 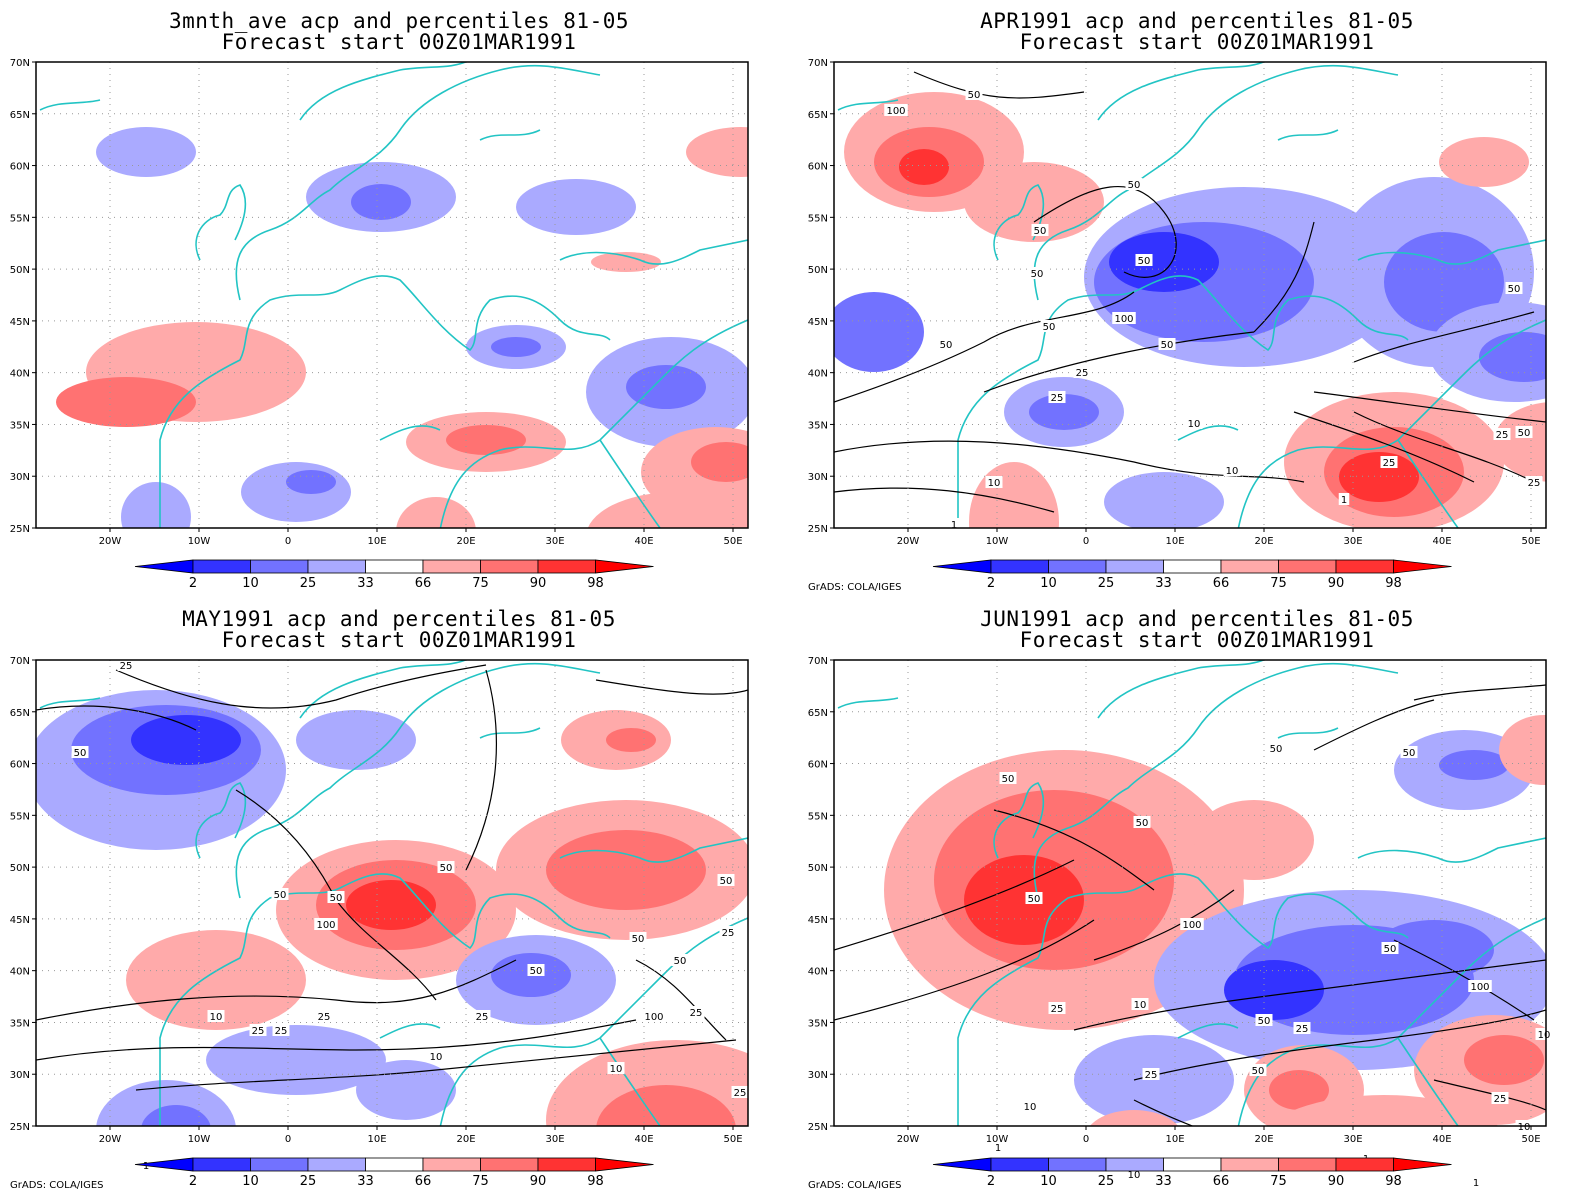 I want to click on latitude-label: 55N, so click(x=818, y=218).